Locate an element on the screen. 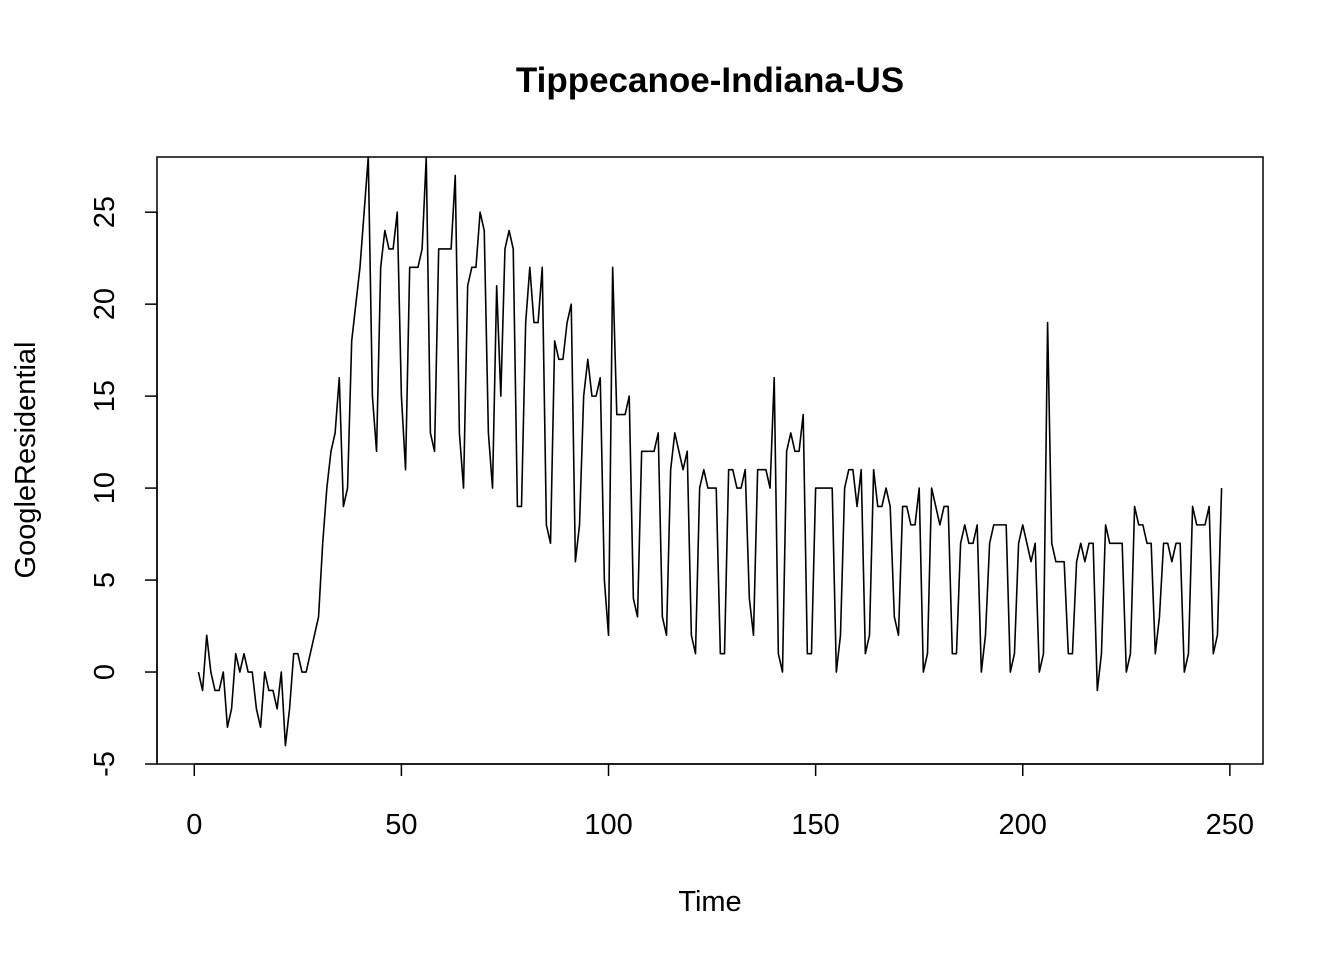 This screenshot has width=1344, height=960. x-tick-label: 150 is located at coordinates (815, 825).